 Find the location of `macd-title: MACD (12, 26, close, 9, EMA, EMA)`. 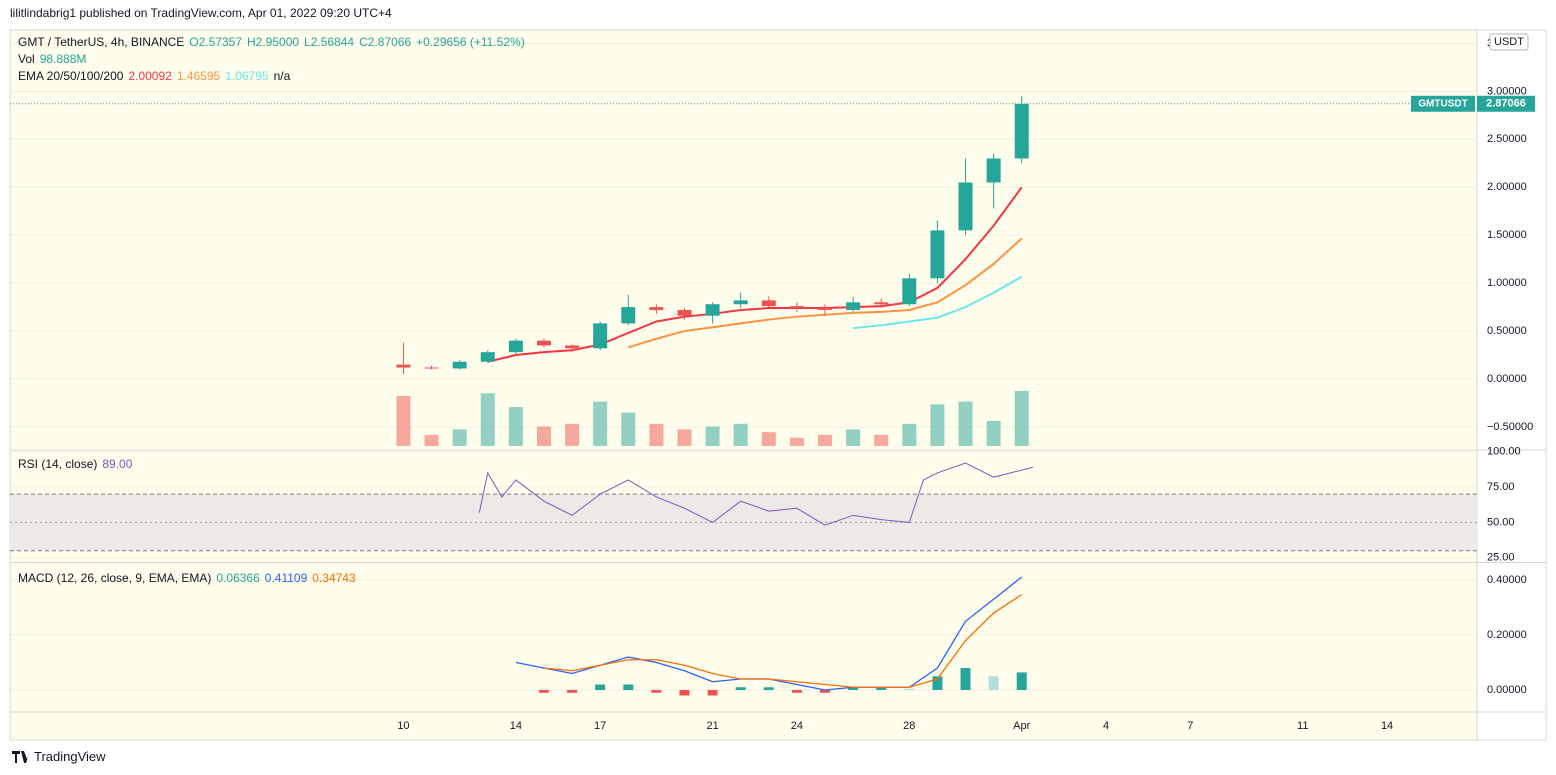

macd-title: MACD (12, 26, close, 9, EMA, EMA) is located at coordinates (115, 578).